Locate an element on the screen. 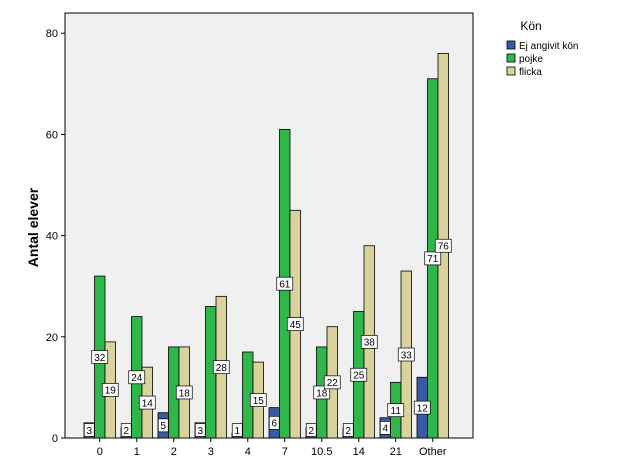 The height and width of the screenshot is (461, 629). data-label: 32 is located at coordinates (100, 358).